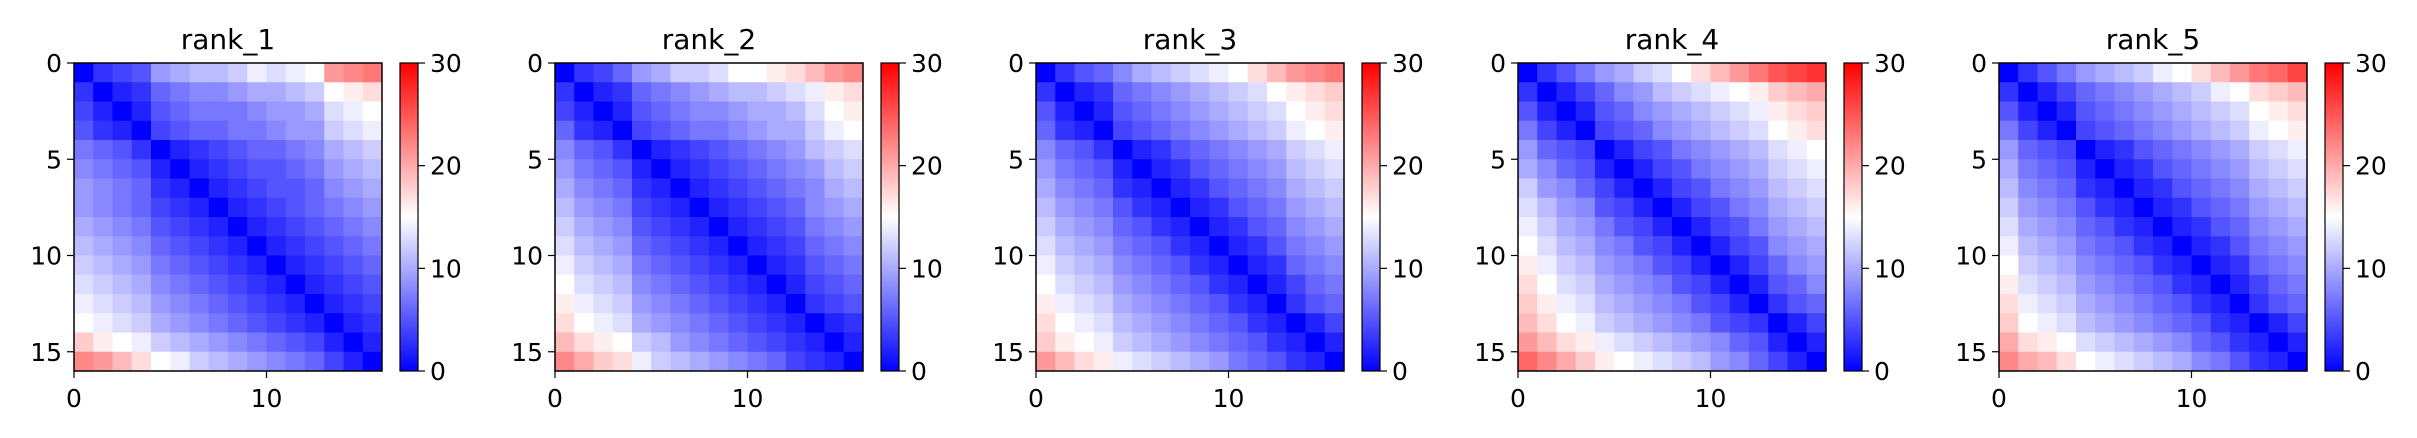 This screenshot has width=2417, height=438. Describe the element at coordinates (1498, 63) in the screenshot. I see `y-tick-label: 0` at that location.